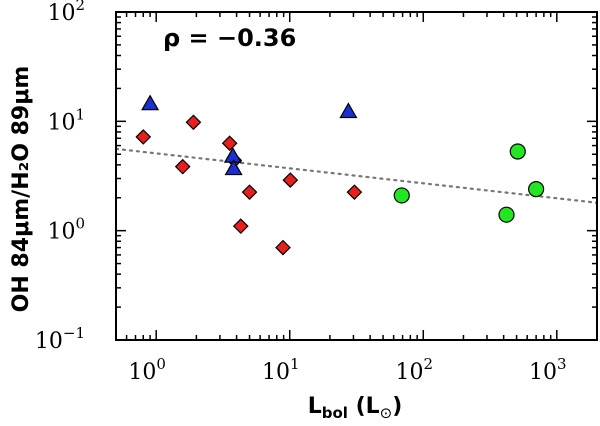  I want to click on x-tick-label: 10², so click(414, 370).